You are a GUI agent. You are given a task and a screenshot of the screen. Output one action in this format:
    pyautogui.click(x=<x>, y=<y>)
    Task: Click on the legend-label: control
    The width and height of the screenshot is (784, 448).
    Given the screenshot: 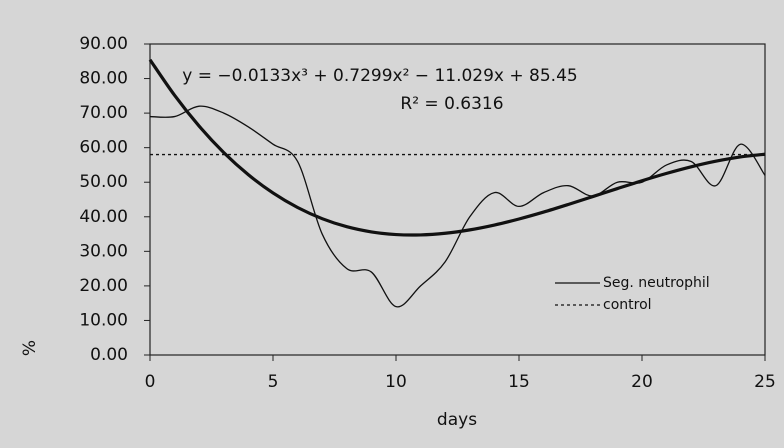 What is the action you would take?
    pyautogui.click(x=627, y=305)
    